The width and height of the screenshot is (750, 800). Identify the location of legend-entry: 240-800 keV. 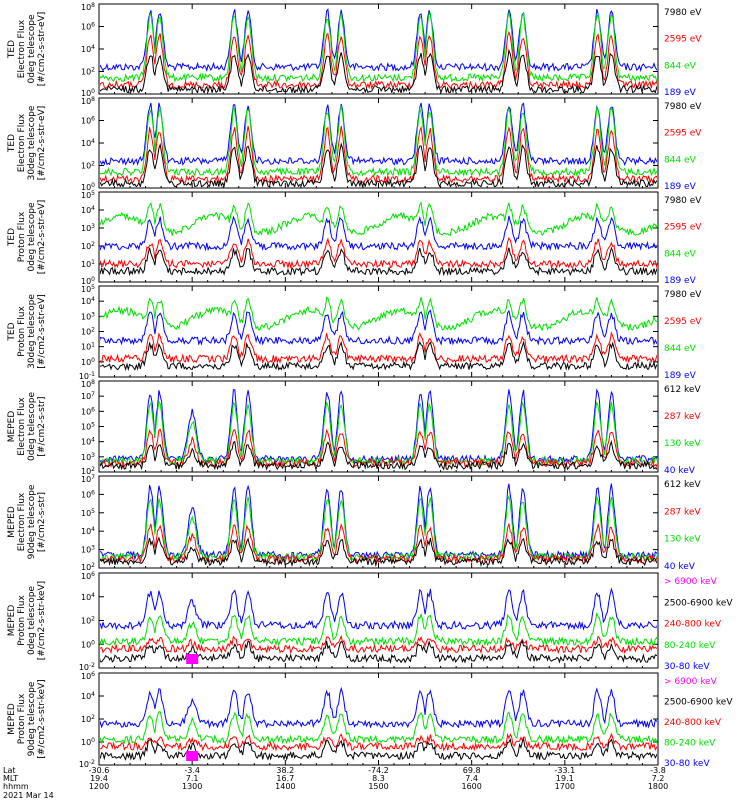
(693, 625).